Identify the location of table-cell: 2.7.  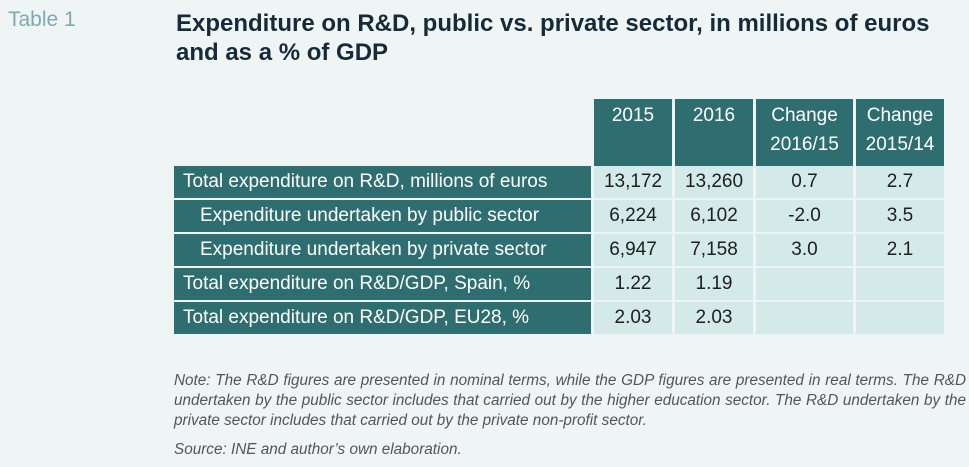
(899, 183).